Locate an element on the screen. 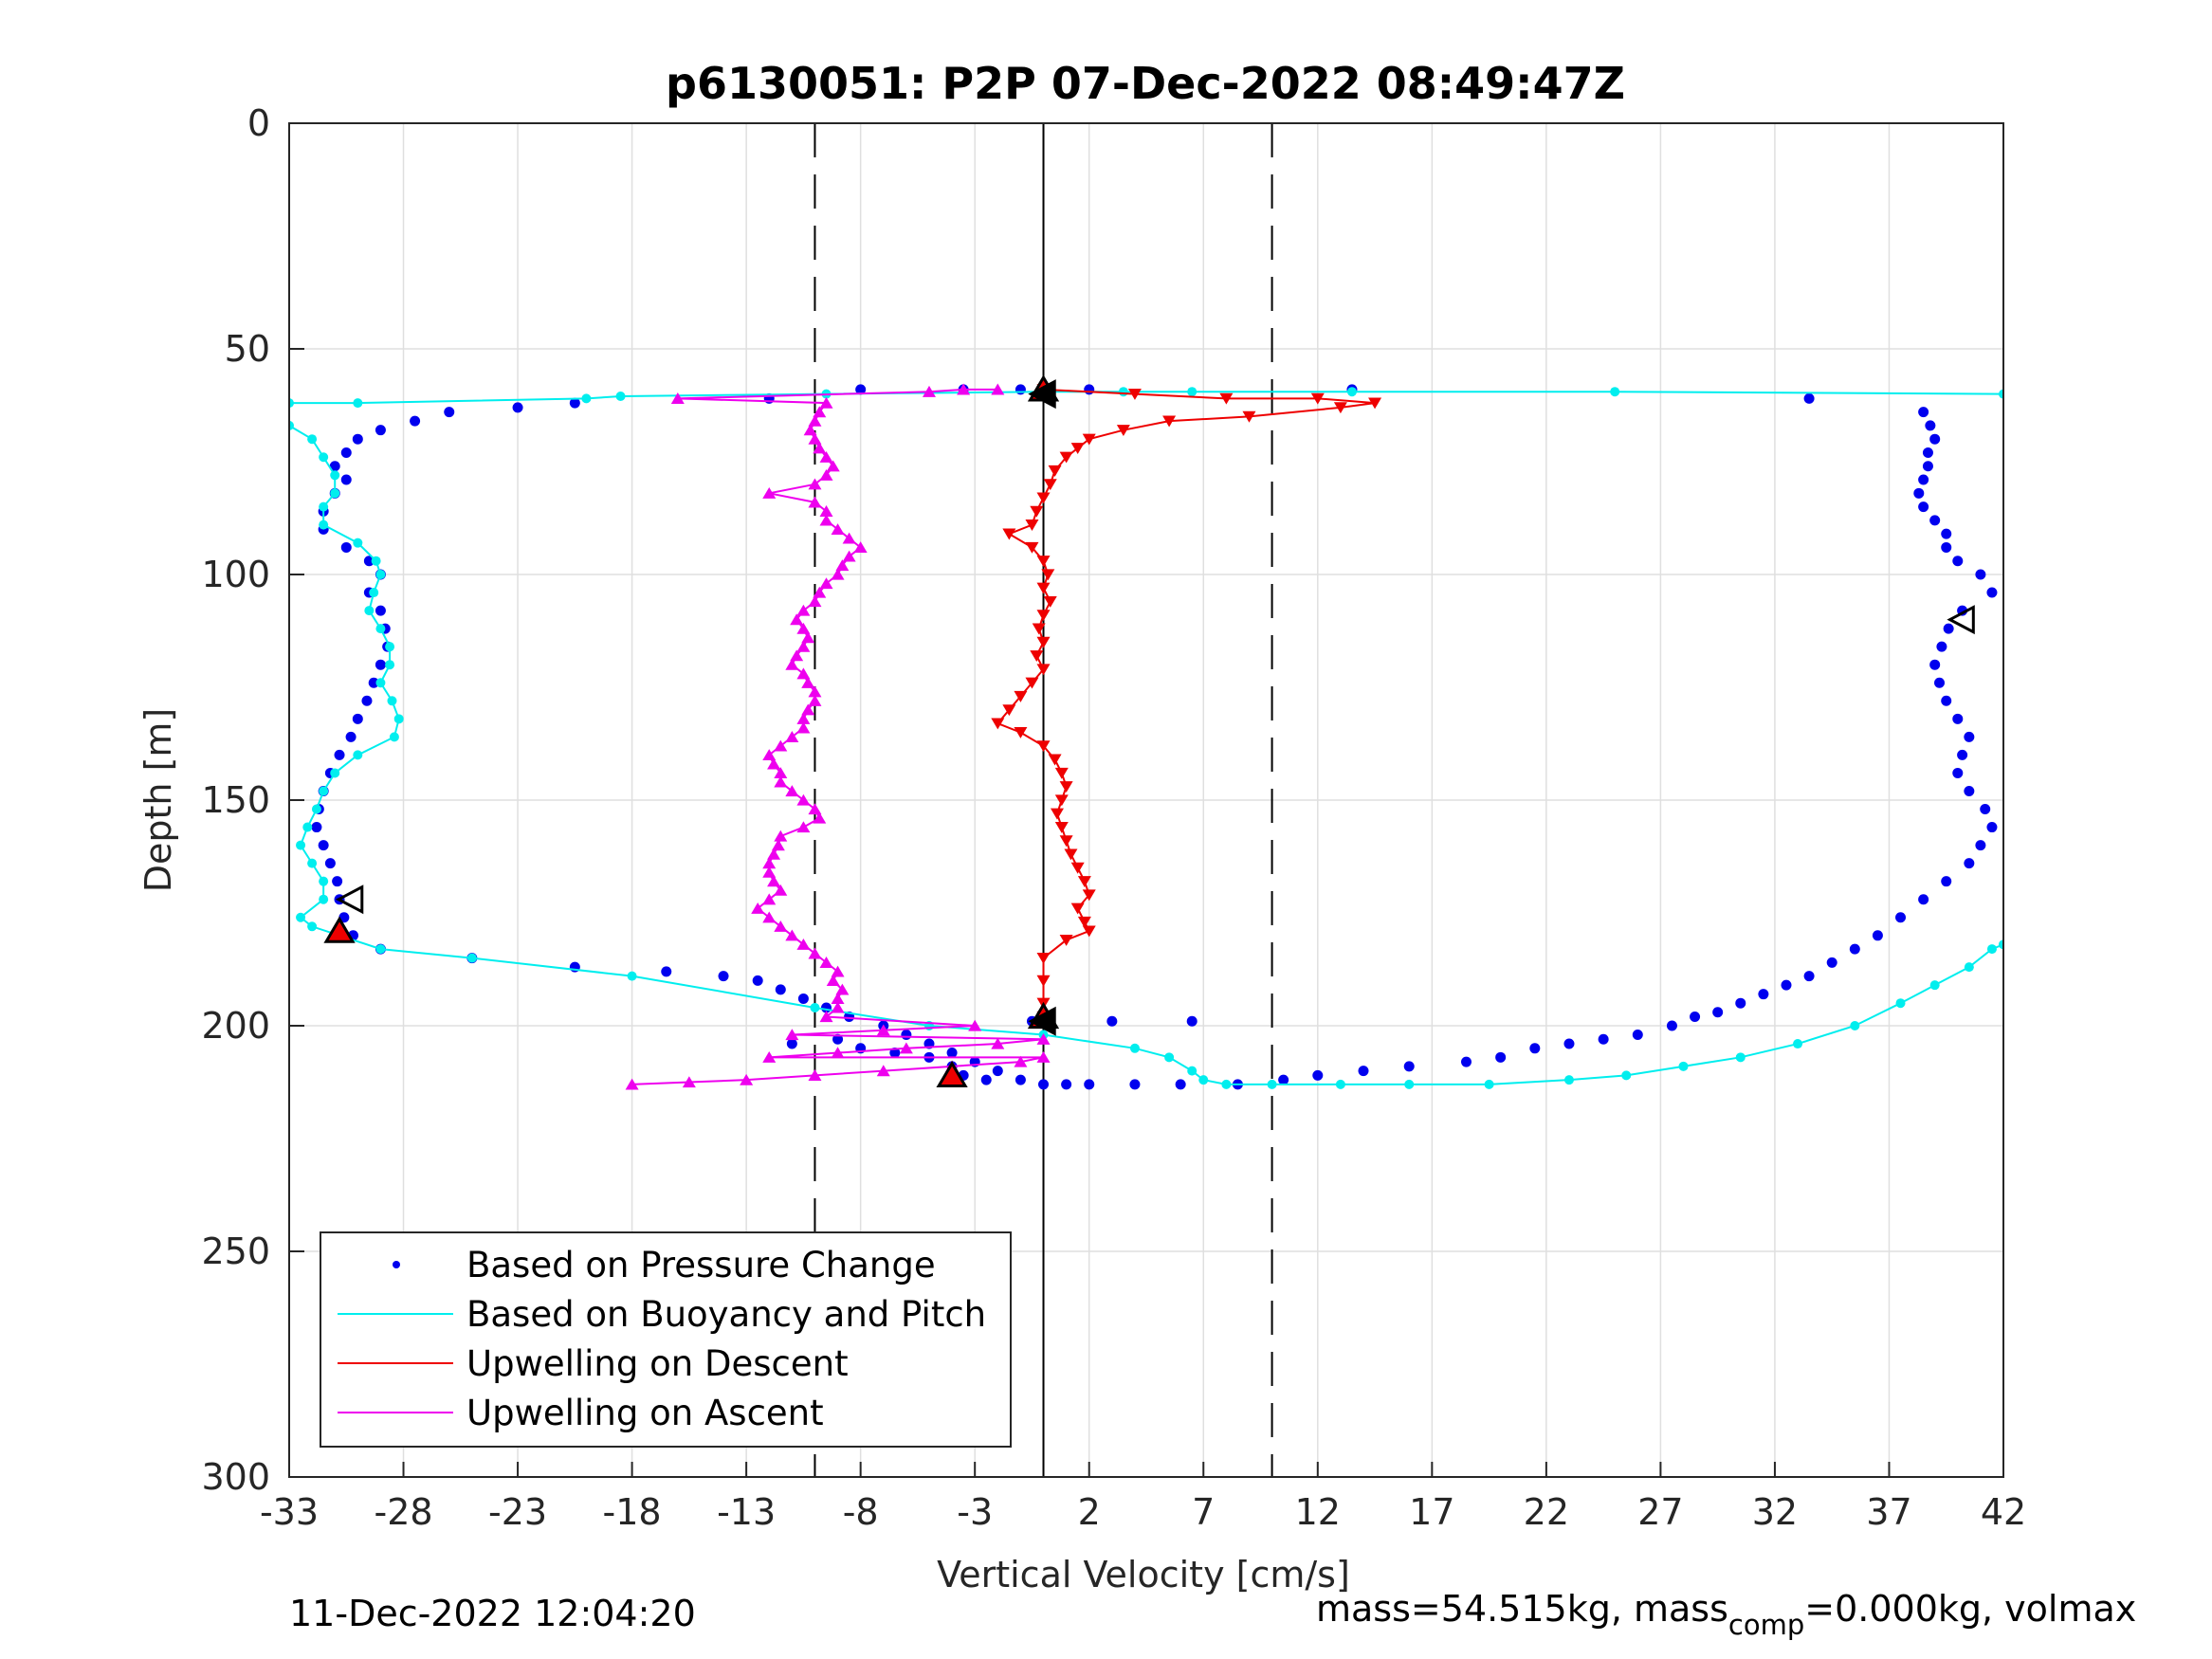  y-tick-label: 300 is located at coordinates (235, 1477).